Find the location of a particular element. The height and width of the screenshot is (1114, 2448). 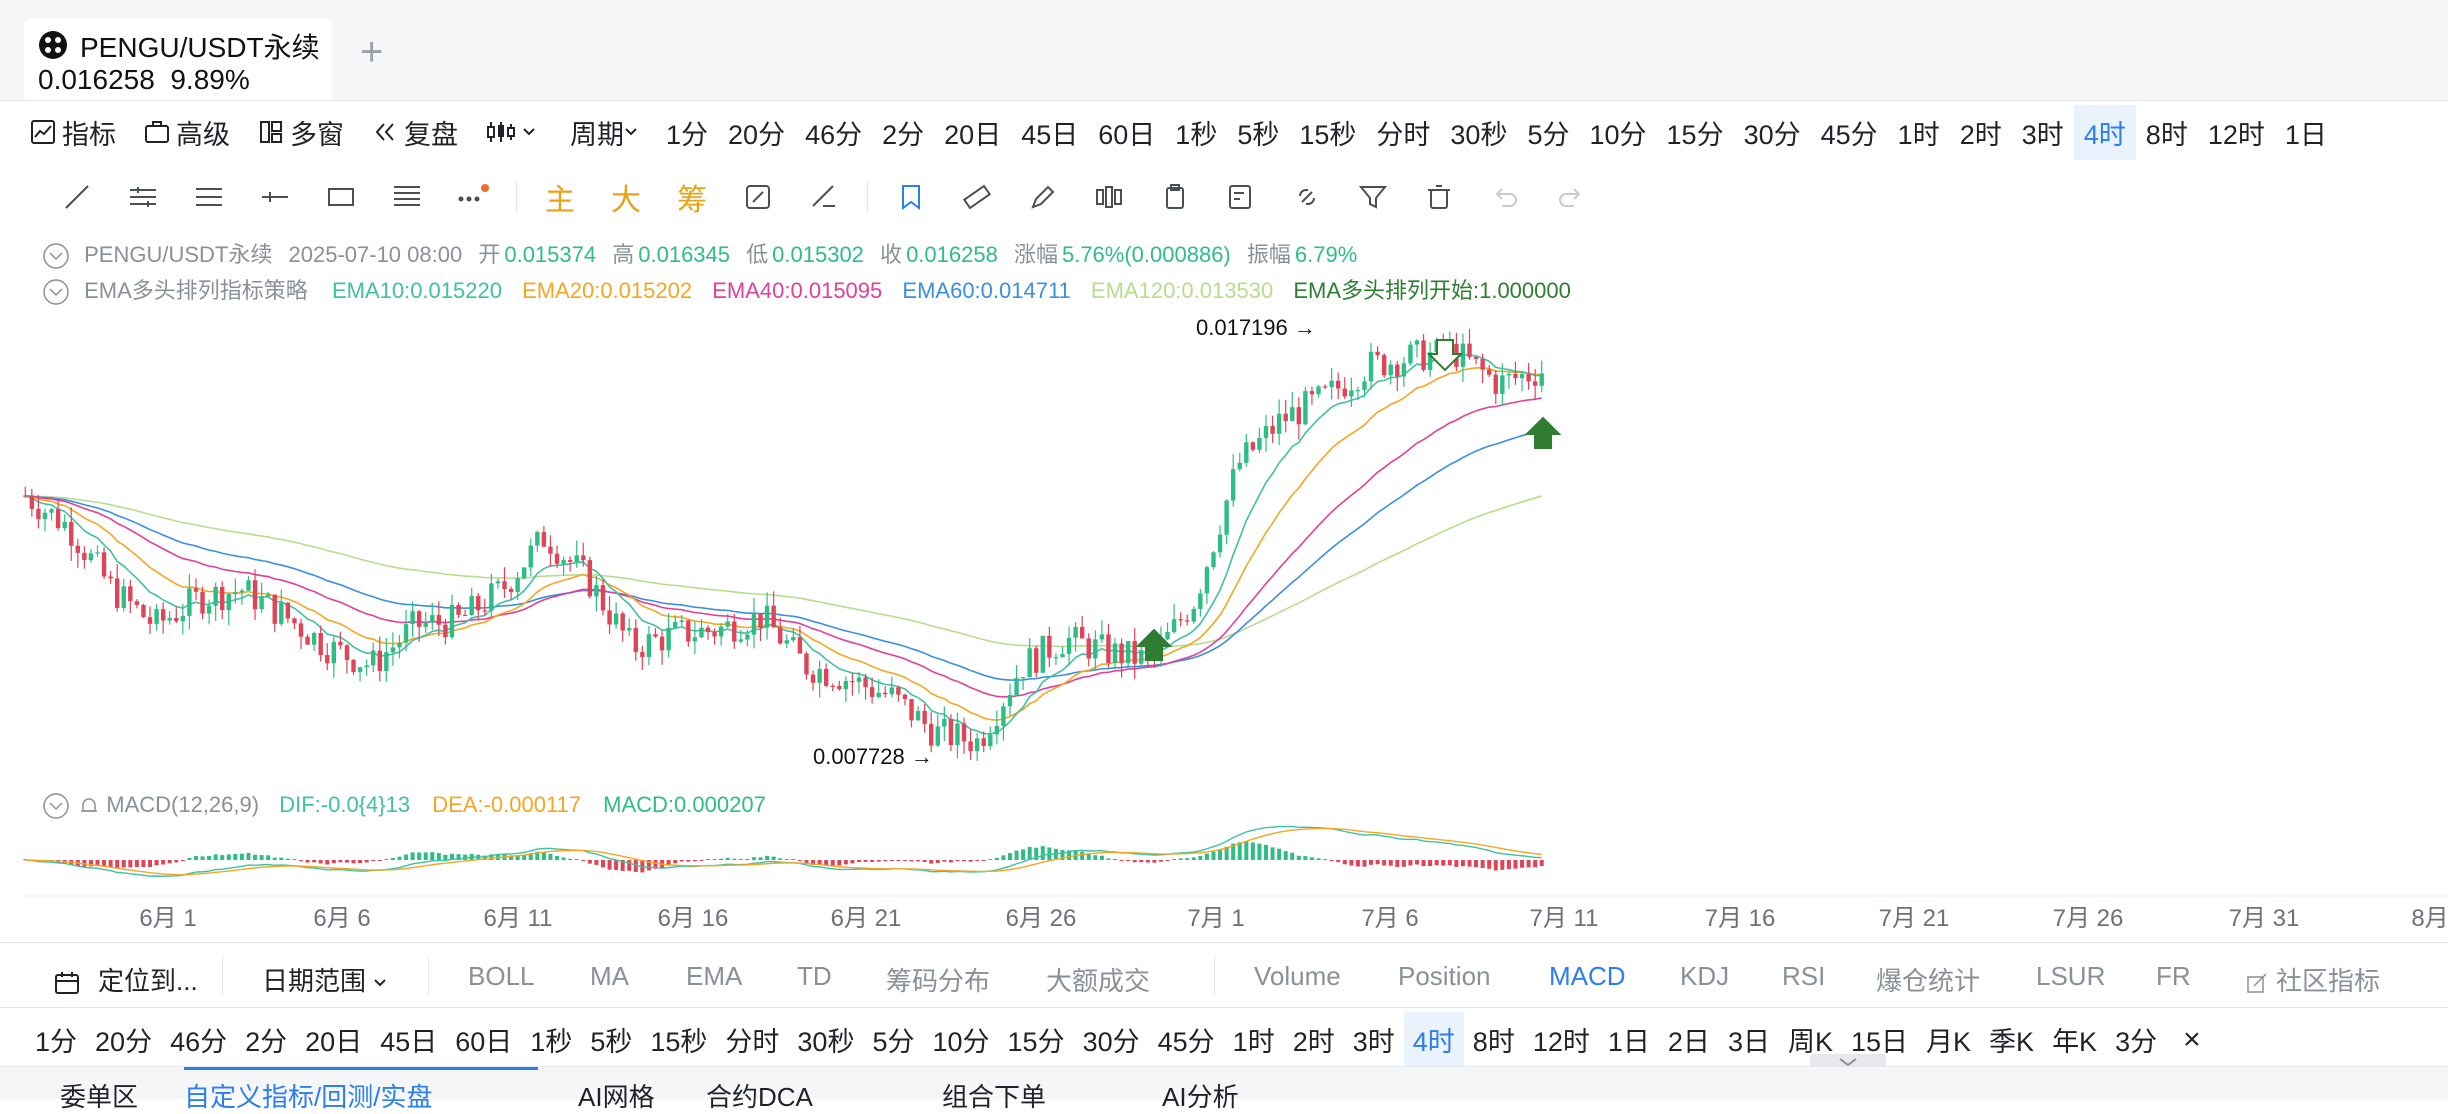

text-note-tool is located at coordinates (758, 197).